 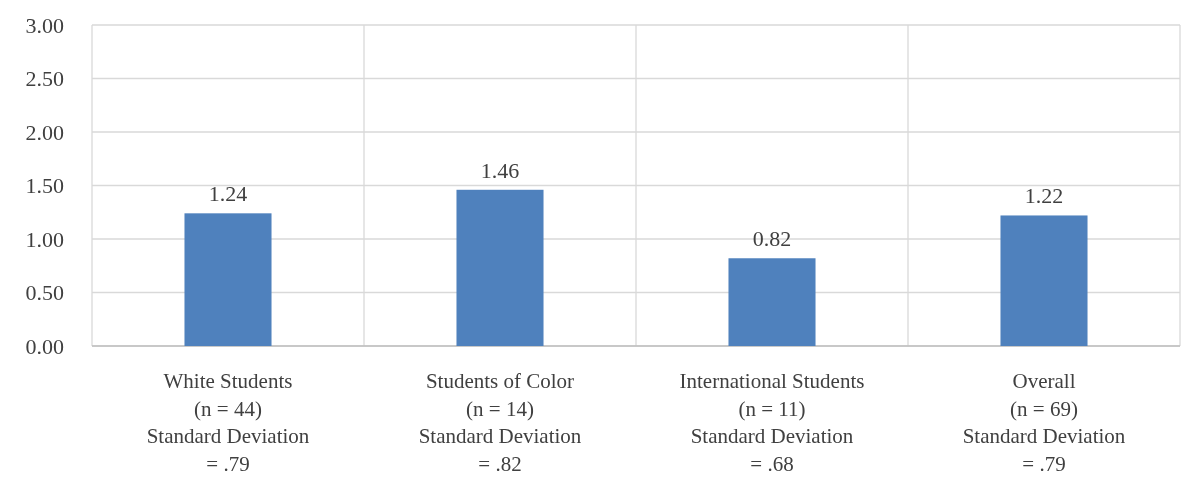 I want to click on y-tick-label: 1.50, so click(x=44, y=186).